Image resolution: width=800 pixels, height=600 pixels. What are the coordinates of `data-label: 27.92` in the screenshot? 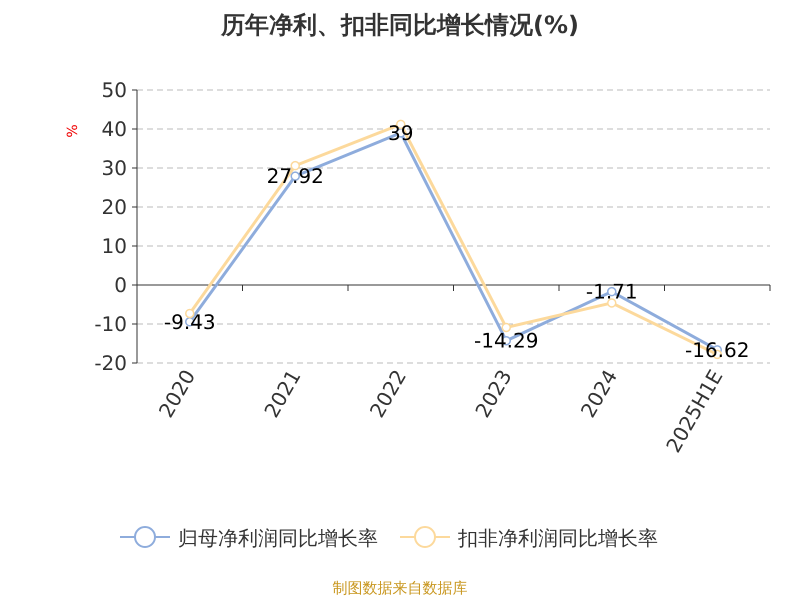 It's located at (295, 176).